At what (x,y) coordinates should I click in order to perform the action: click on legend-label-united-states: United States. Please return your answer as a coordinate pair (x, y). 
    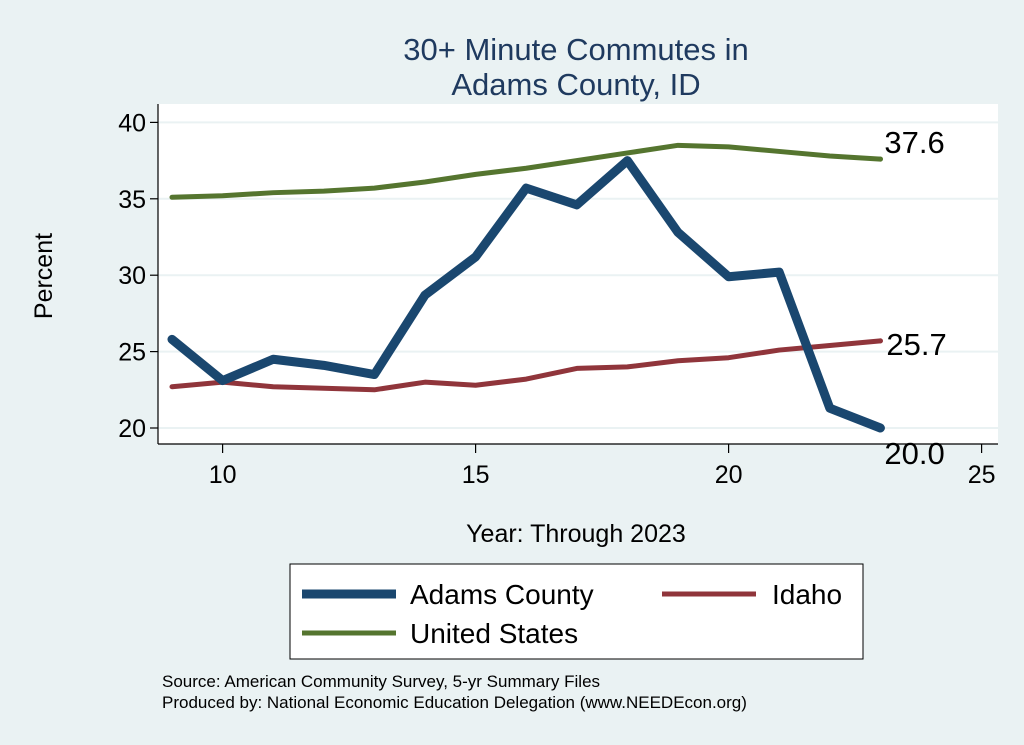
    Looking at the image, I should click on (494, 633).